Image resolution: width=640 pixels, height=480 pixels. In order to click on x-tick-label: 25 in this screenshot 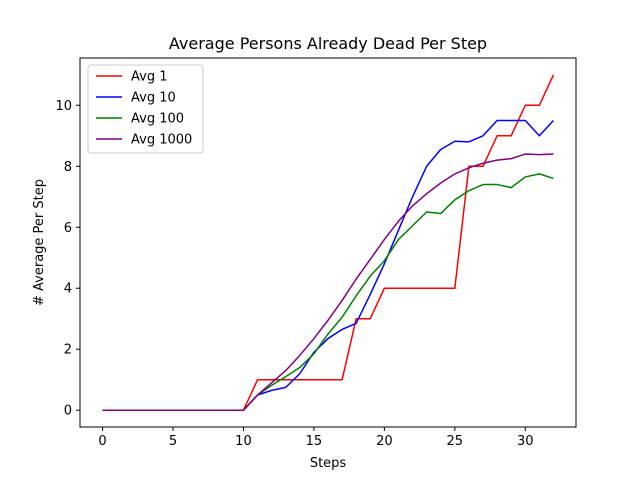, I will do `click(455, 441)`.